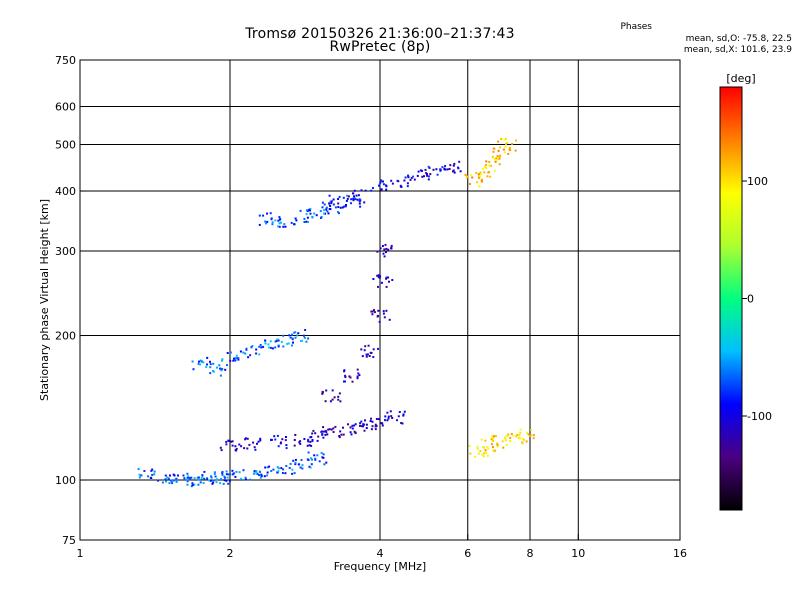 Image resolution: width=800 pixels, height=600 pixels. Describe the element at coordinates (740, 78) in the screenshot. I see `colorbar-label: [deg]` at that location.